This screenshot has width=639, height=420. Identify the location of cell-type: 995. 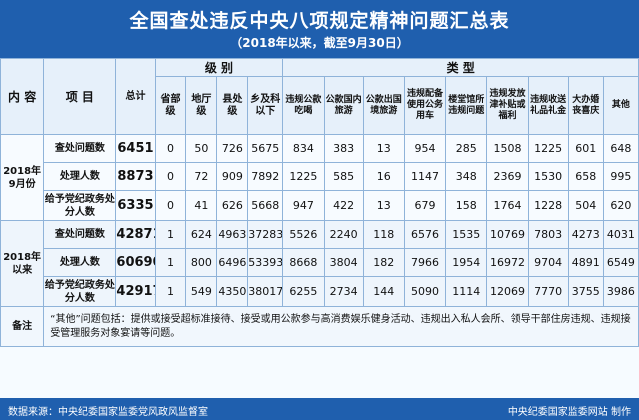
(620, 176).